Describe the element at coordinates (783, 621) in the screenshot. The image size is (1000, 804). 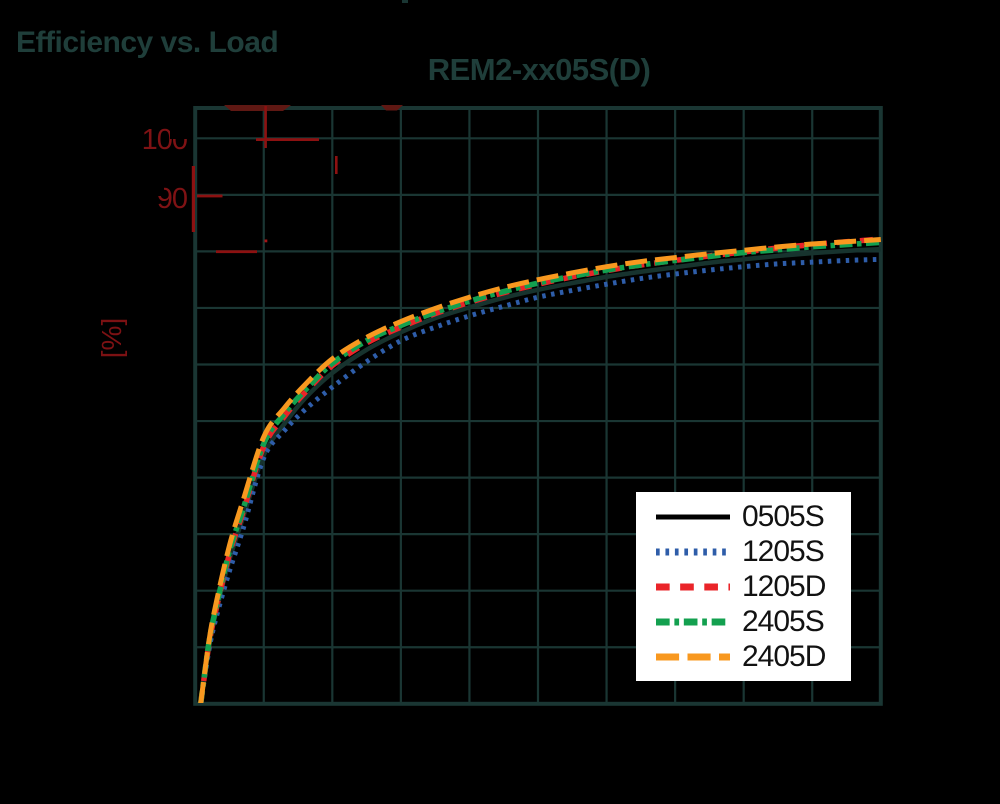
I see `legend-item-label: 2405S` at that location.